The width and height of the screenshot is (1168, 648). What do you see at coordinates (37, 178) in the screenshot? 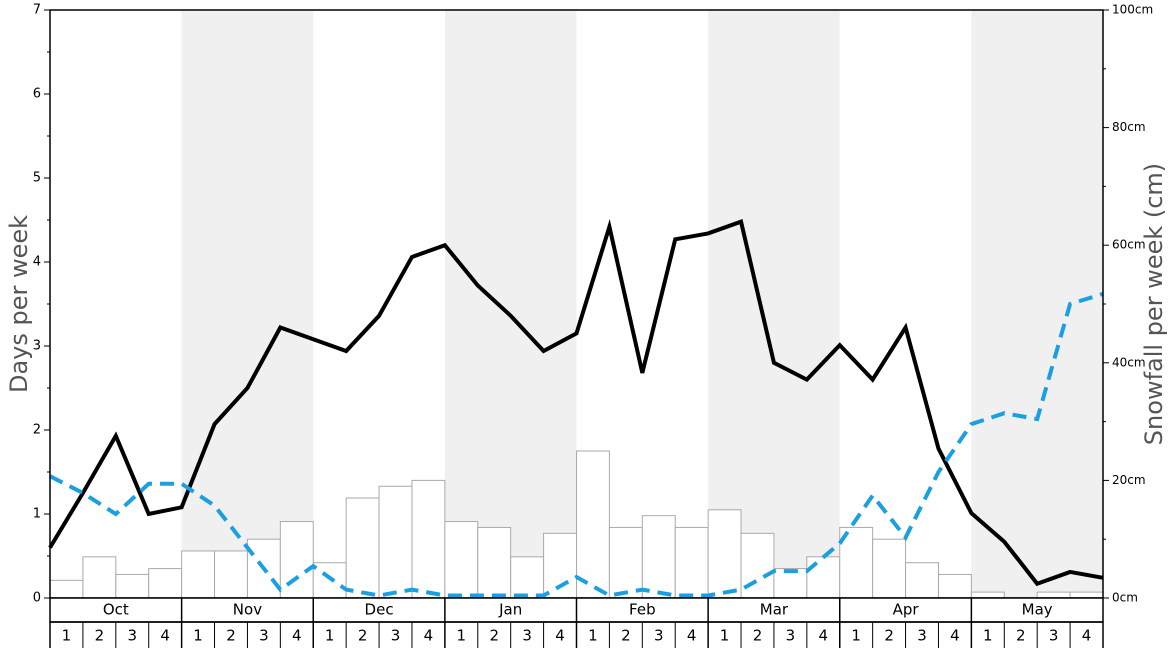
I see `y-tick-label: 5` at bounding box center [37, 178].